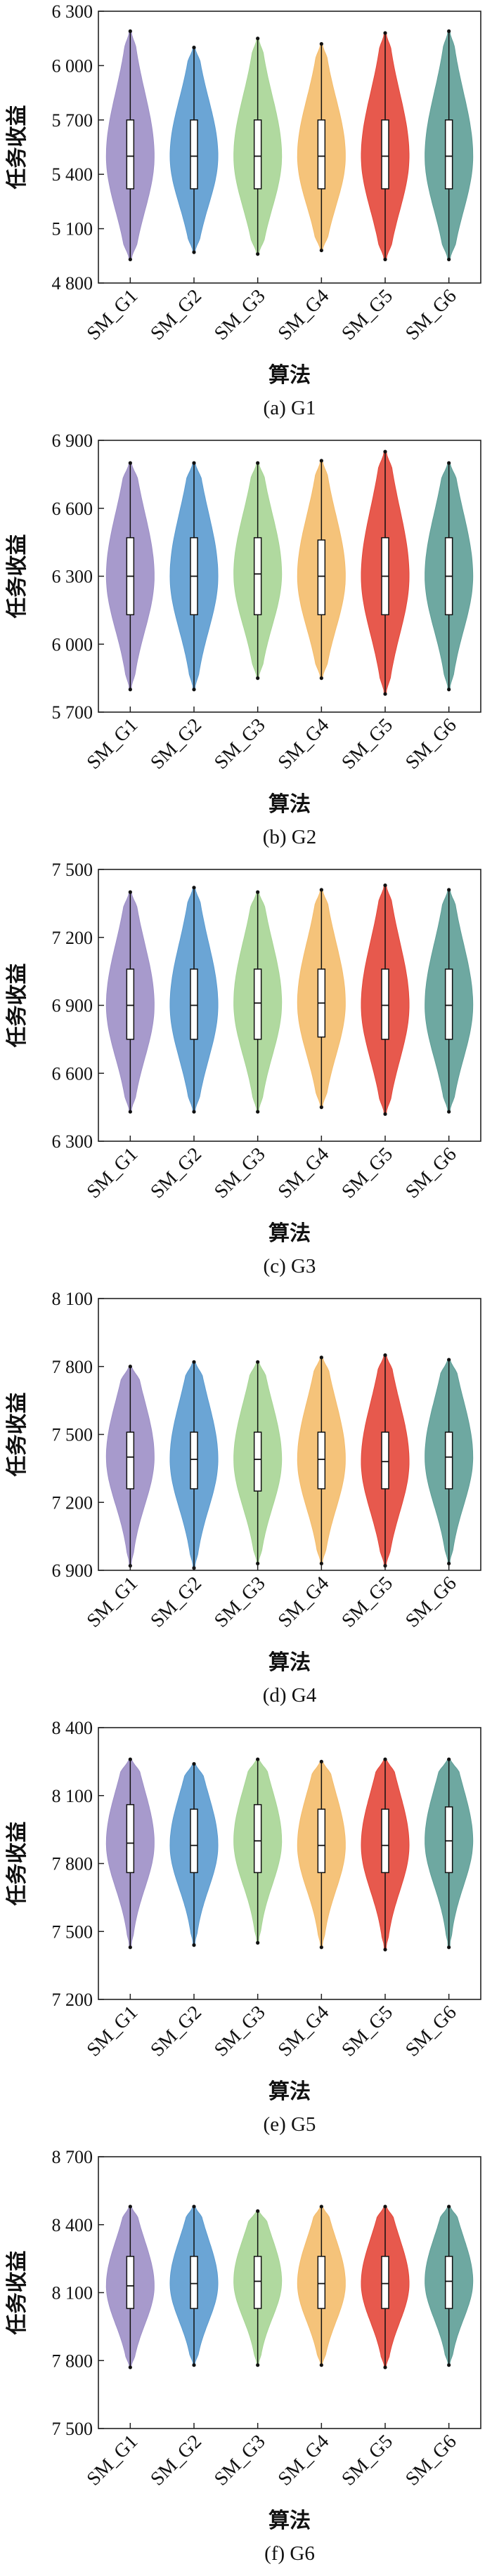 This screenshot has height=2576, width=492. What do you see at coordinates (72, 120) in the screenshot?
I see `y-tick-label: 5 700` at bounding box center [72, 120].